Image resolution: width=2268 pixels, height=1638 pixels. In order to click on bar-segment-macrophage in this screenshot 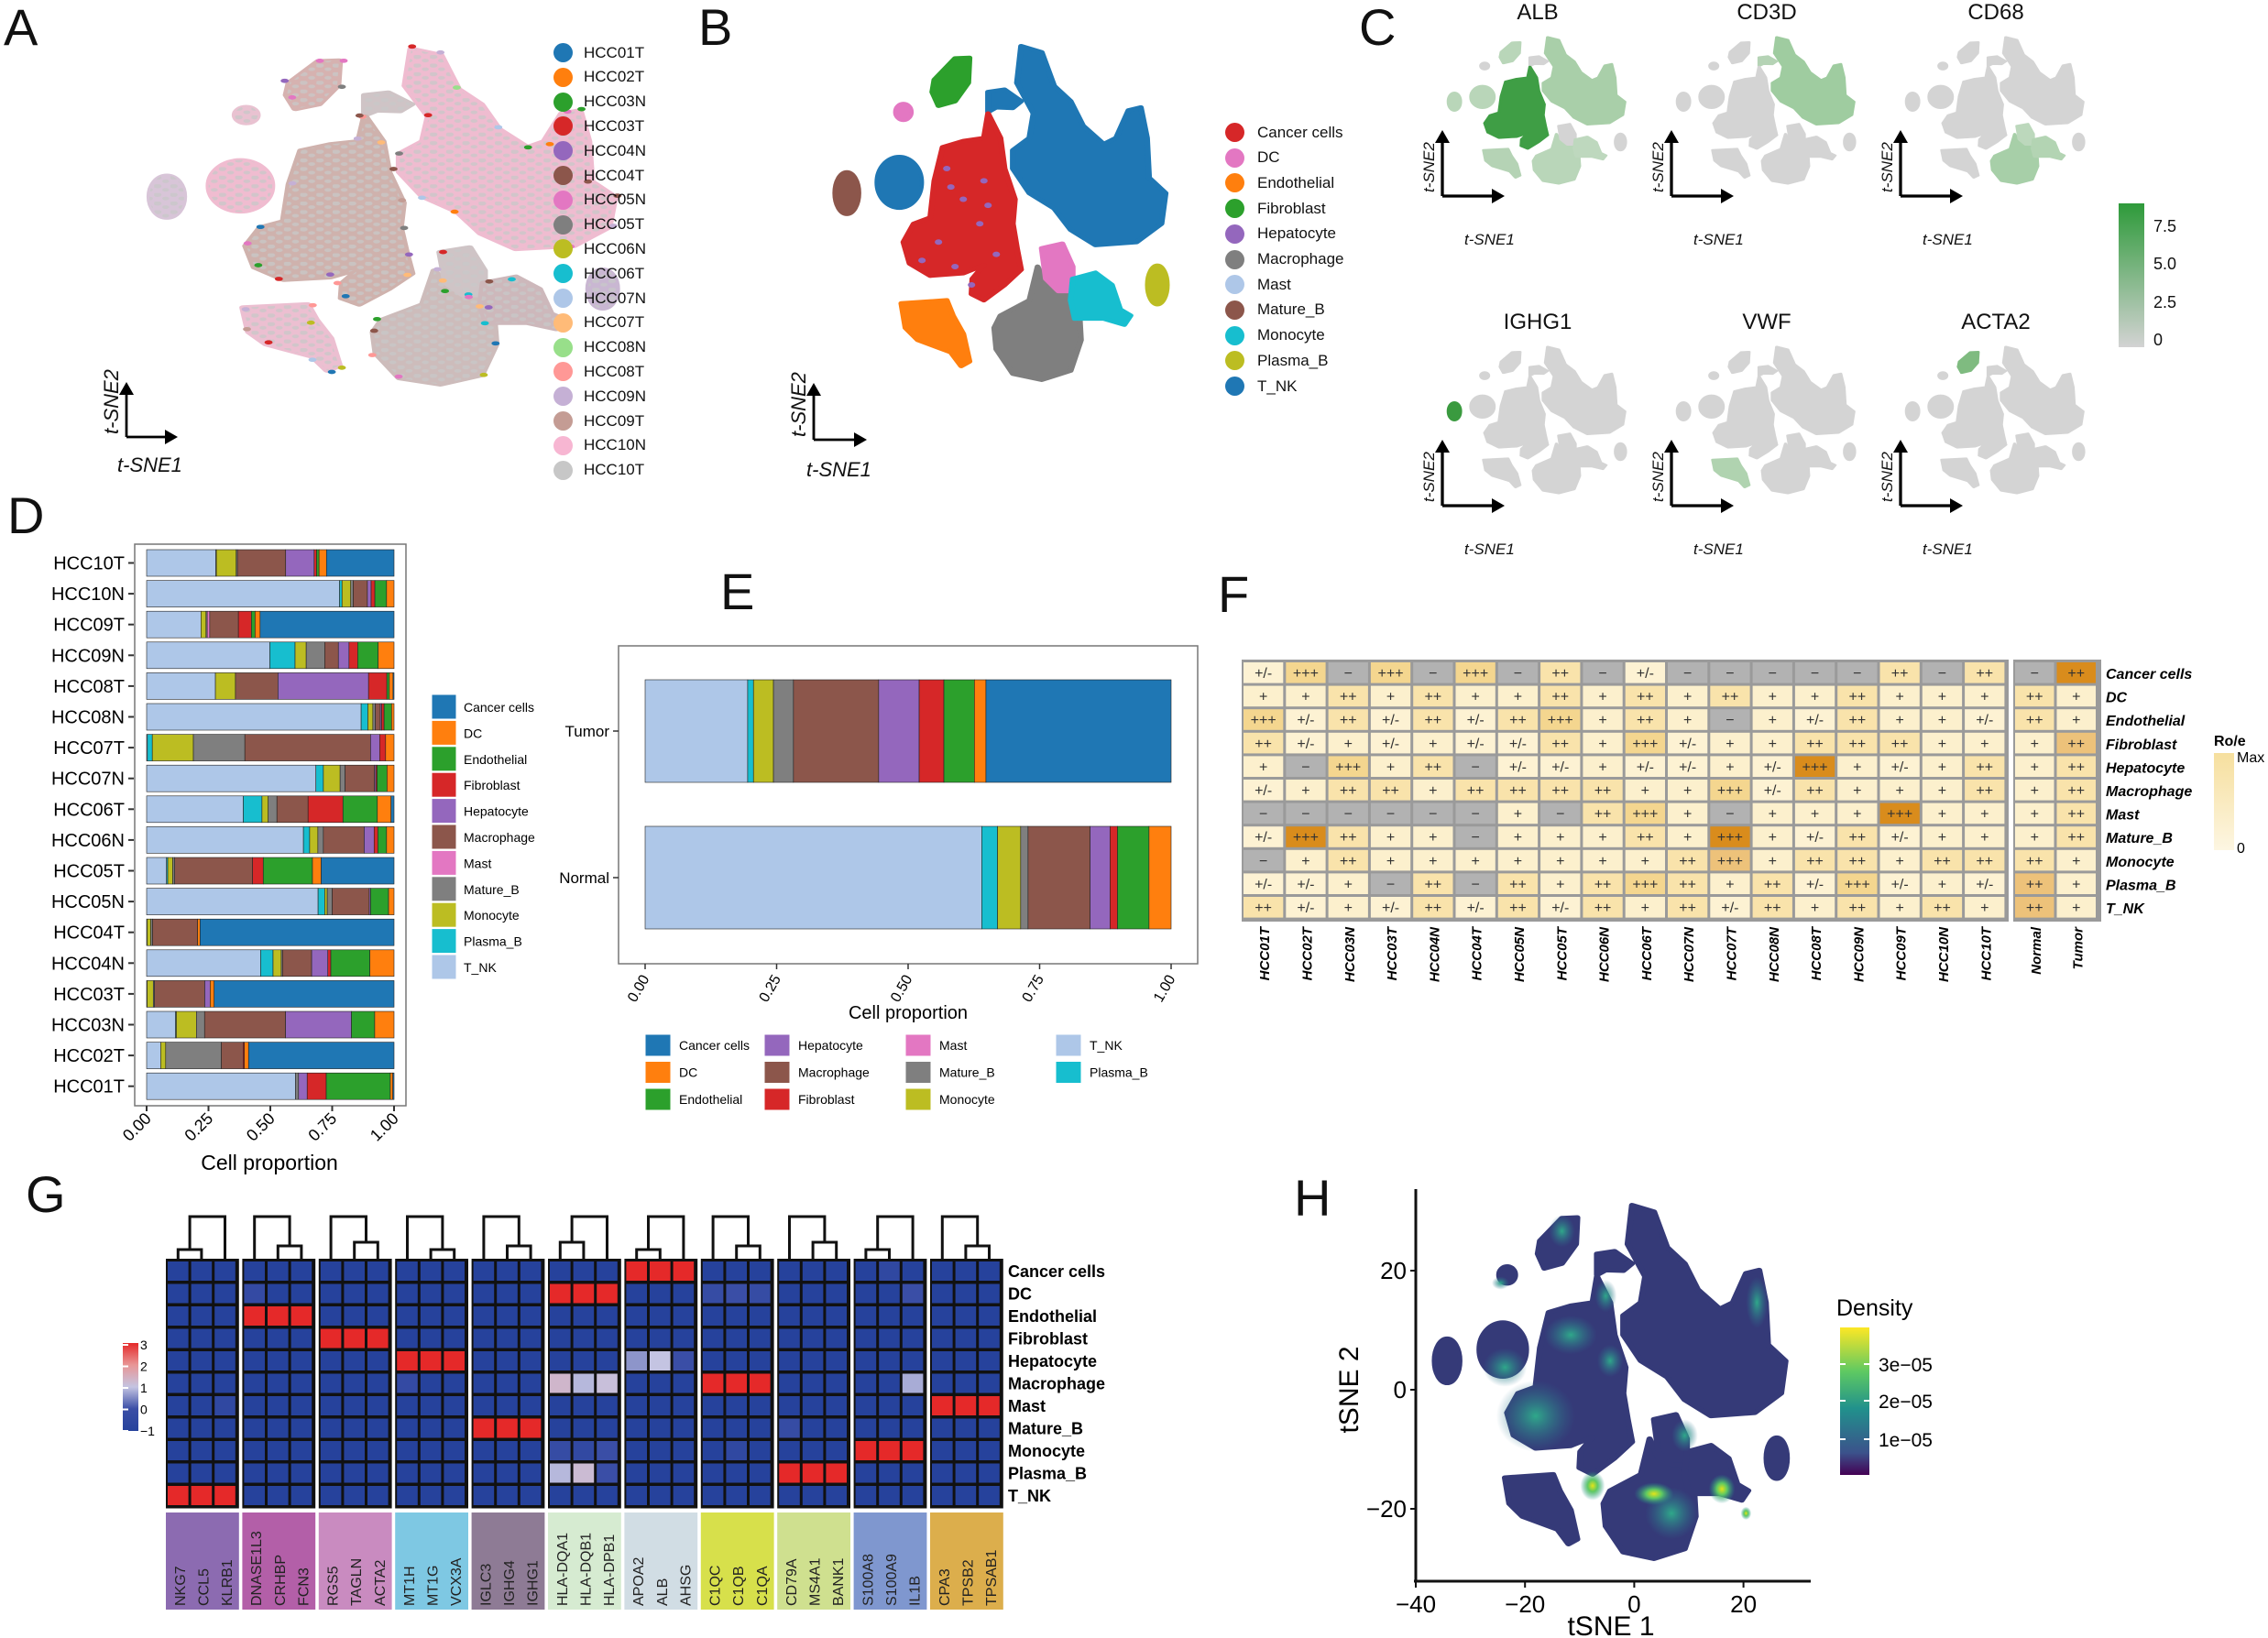, I will do `click(331, 655)`.